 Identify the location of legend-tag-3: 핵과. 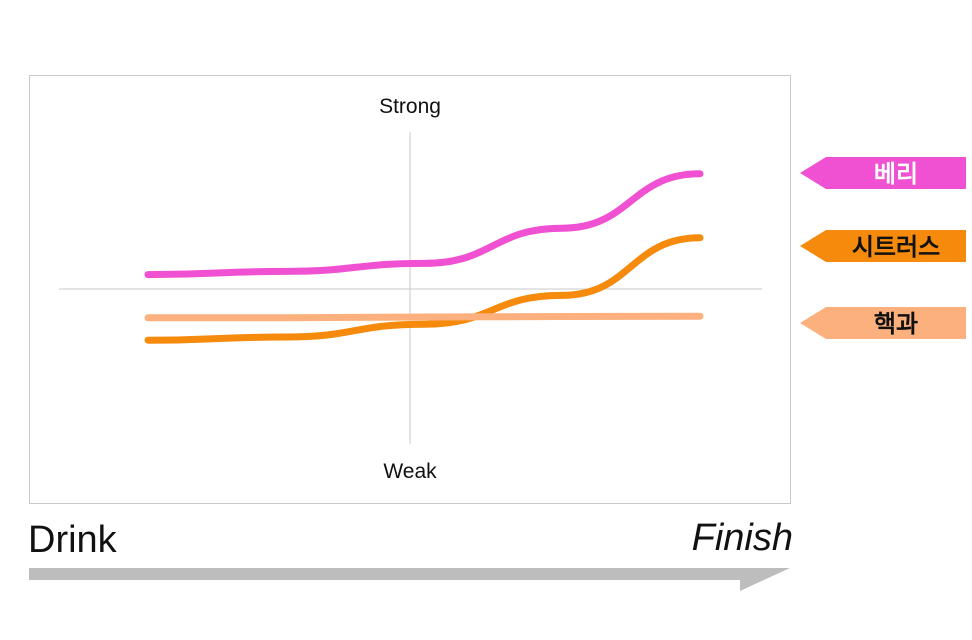
(883, 323).